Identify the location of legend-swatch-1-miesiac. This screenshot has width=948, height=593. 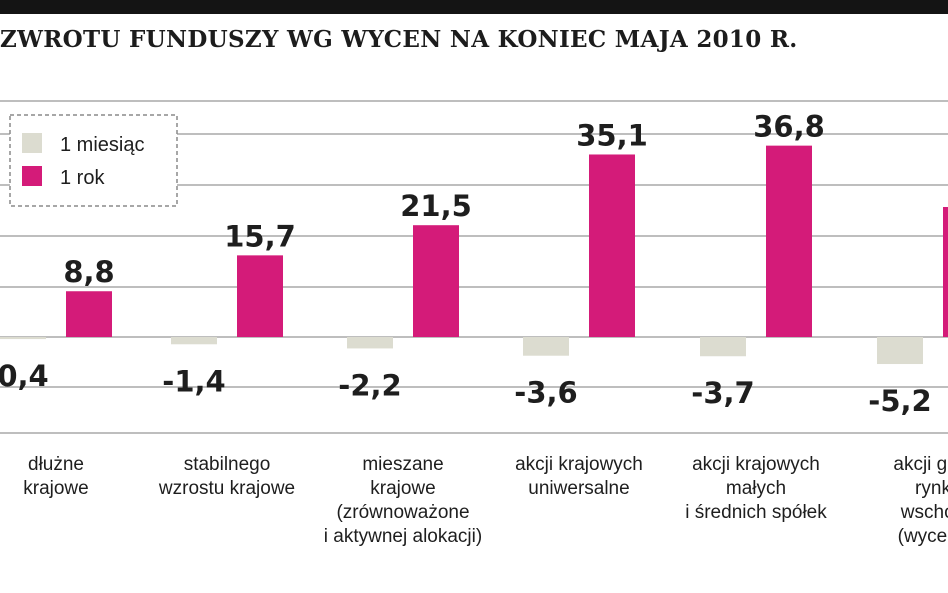
(32, 143).